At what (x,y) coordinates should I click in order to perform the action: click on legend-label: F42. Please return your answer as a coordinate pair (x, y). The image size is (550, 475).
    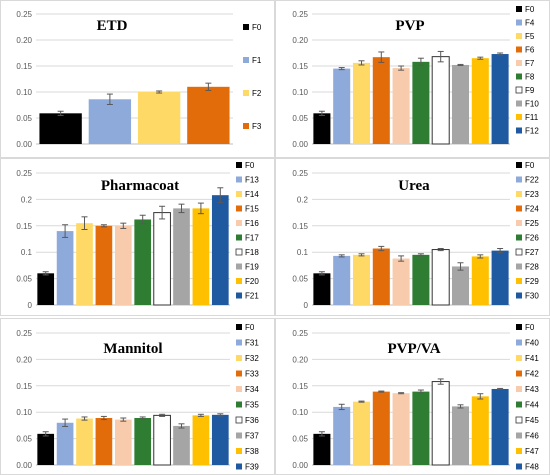
    Looking at the image, I should click on (532, 374).